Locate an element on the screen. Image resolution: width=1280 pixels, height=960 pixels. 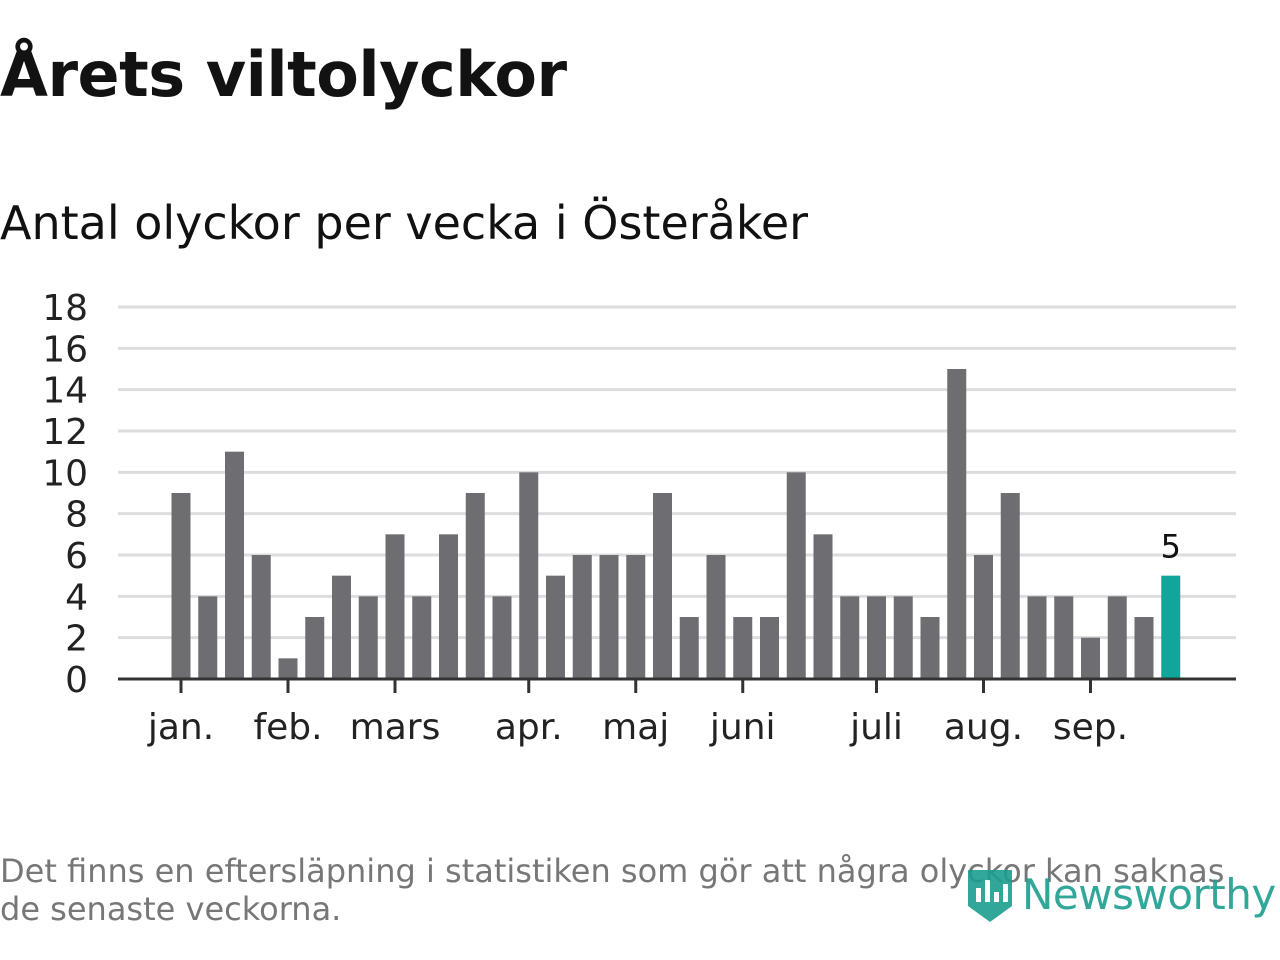
y-tick-label: 6 is located at coordinates (76, 556).